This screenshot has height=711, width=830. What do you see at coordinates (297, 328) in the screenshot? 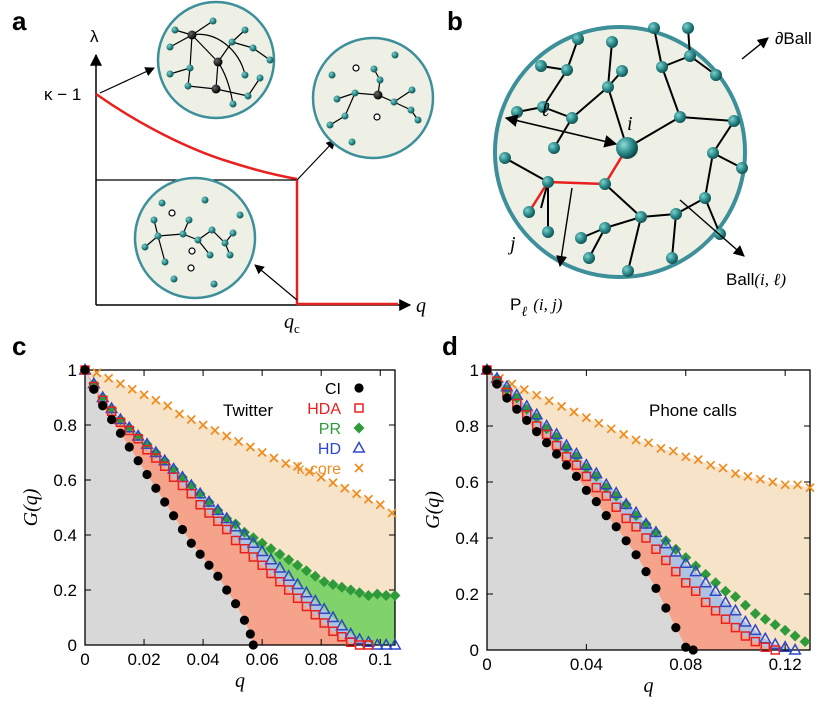
I see `panel-a-x-tick-sub: c` at bounding box center [297, 328].